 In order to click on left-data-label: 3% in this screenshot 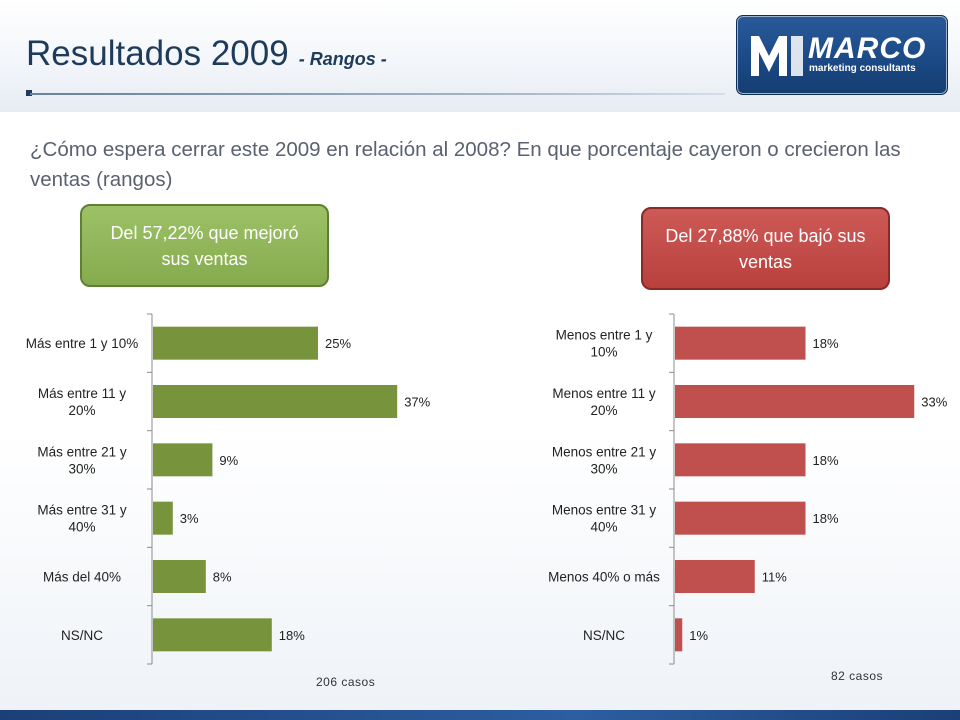, I will do `click(189, 518)`.